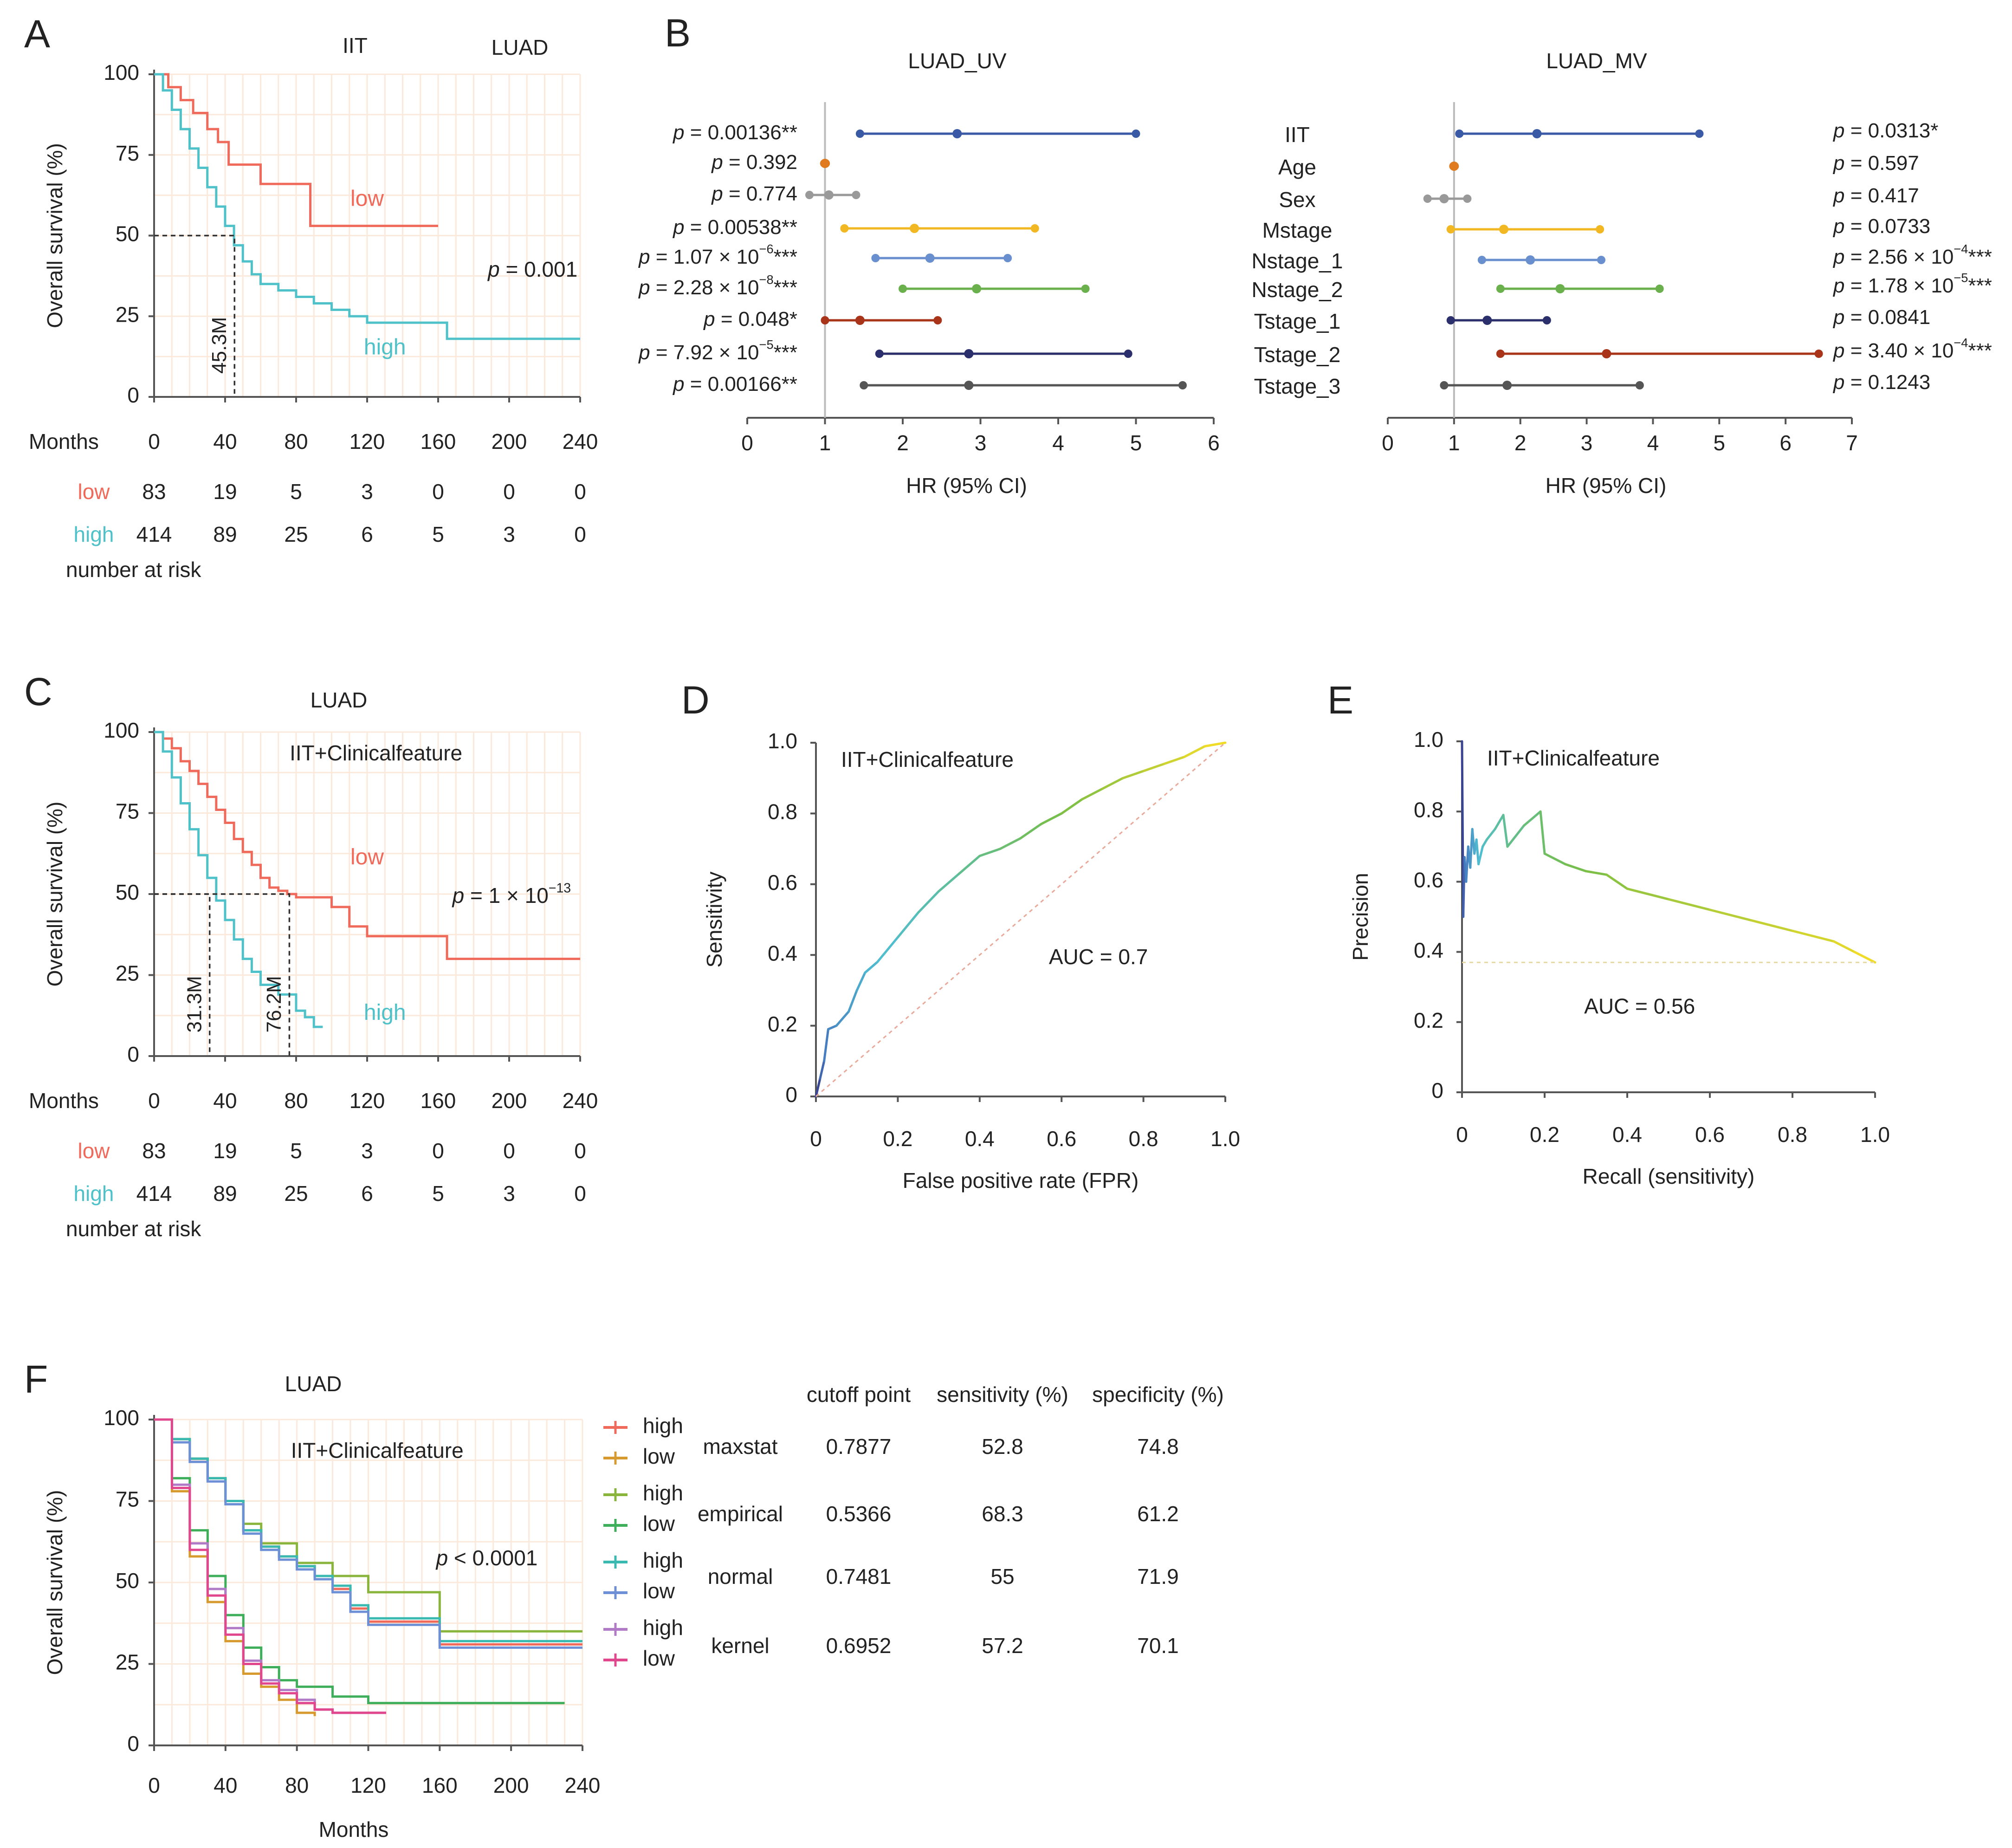  I want to click on risk-table-month: 120, so click(367, 441).